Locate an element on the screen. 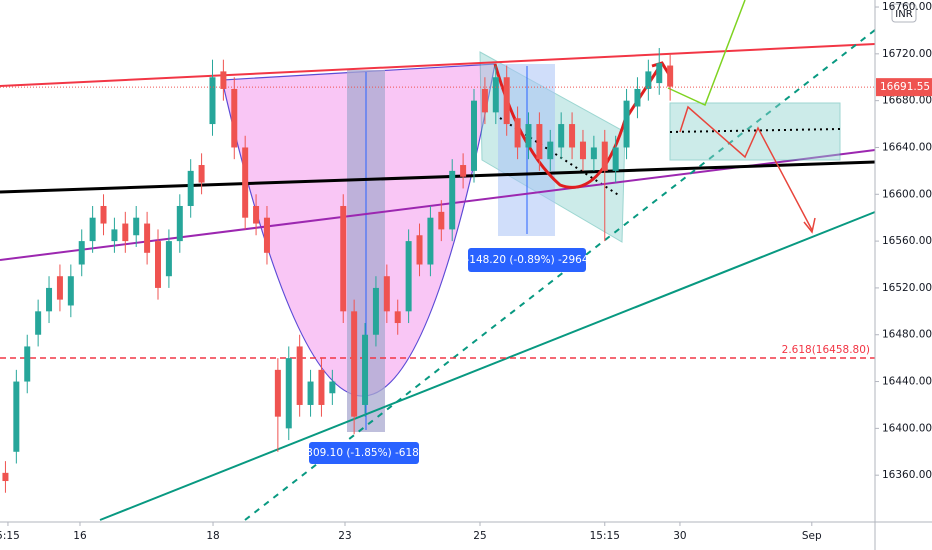 Image resolution: width=932 pixels, height=550 pixels. last-price-bg is located at coordinates (904, 87).